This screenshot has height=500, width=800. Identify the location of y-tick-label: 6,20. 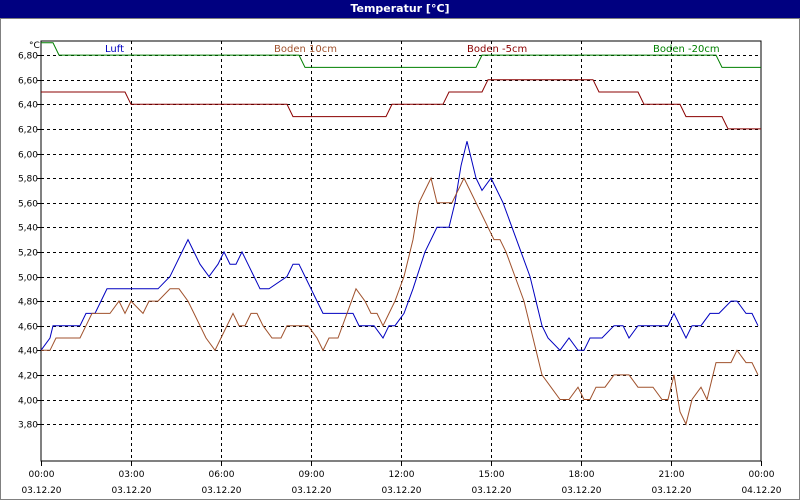
(28, 131).